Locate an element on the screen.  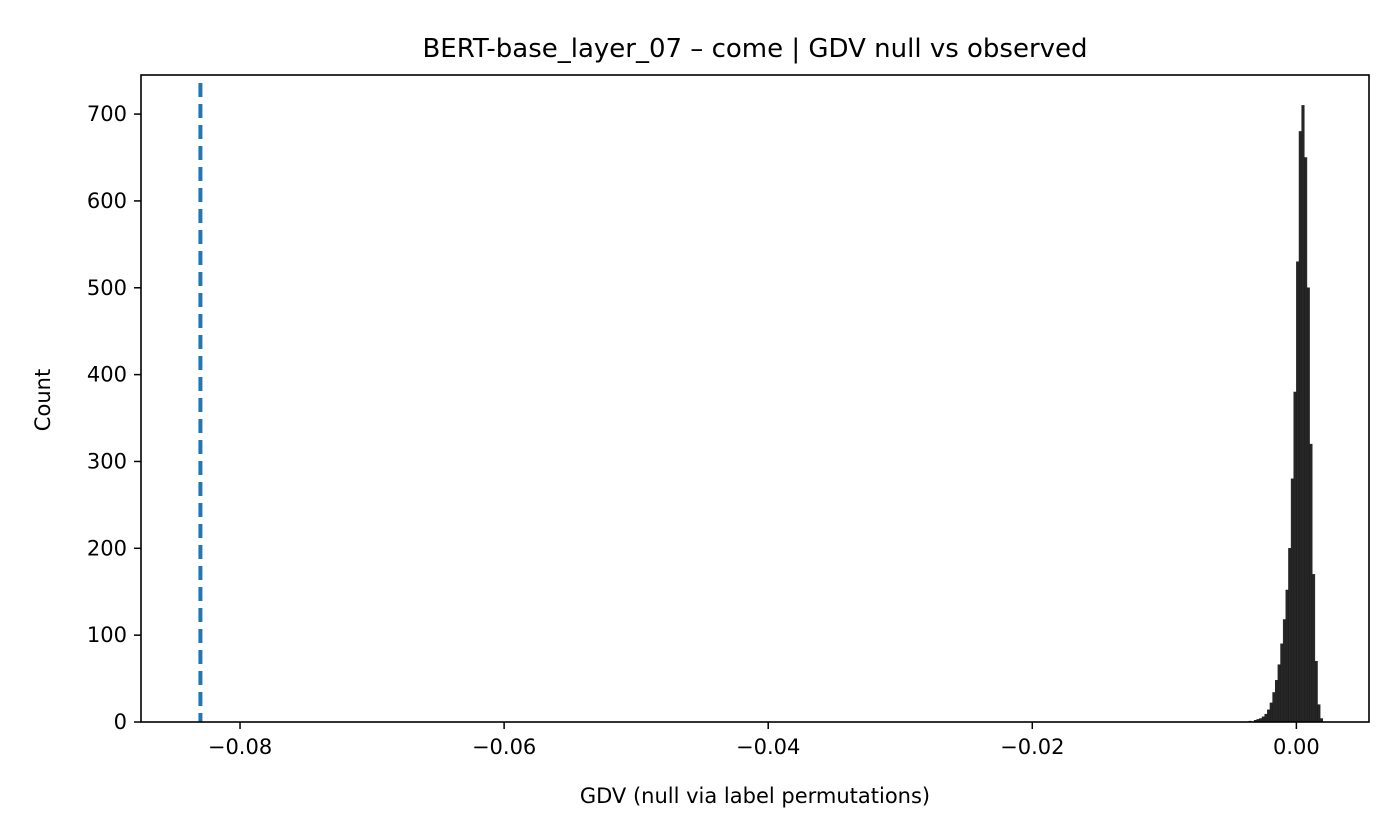
x-axis-ticks: −0.08 −0.06 −0.04 −0.02 0.00 is located at coordinates (764, 740).